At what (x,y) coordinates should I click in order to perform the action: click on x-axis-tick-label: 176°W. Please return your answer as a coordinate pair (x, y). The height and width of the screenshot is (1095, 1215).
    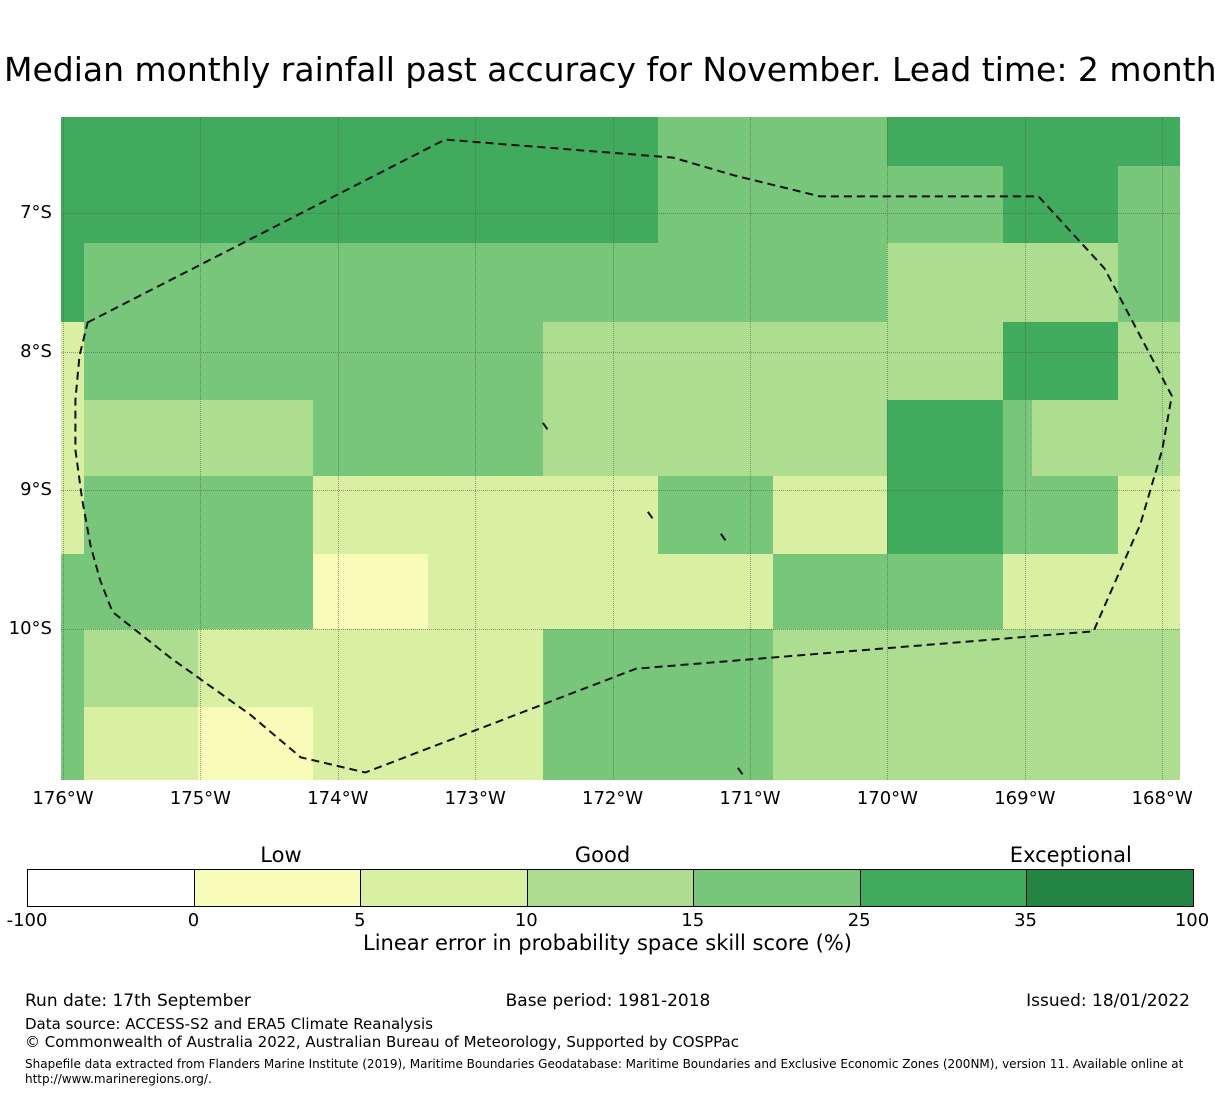
    Looking at the image, I should click on (63, 798).